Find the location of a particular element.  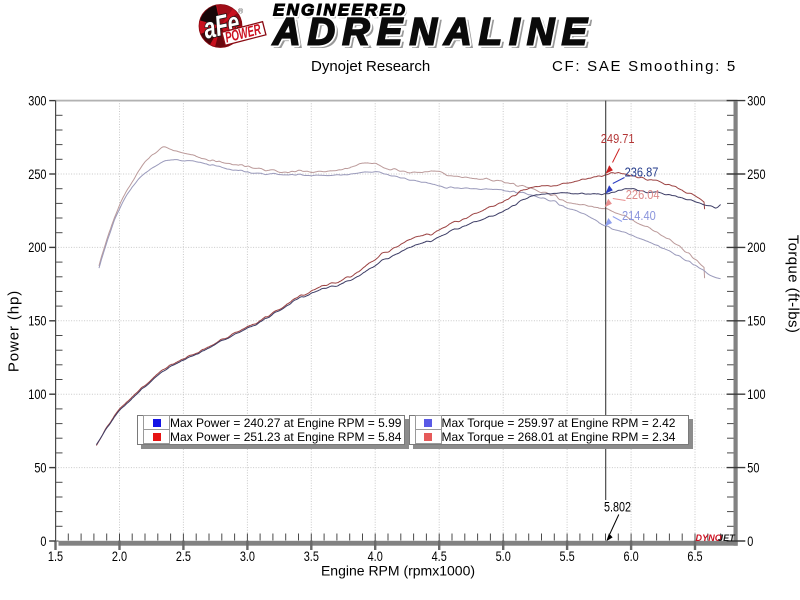

svg-text: 236.87 is located at coordinates (642, 172).